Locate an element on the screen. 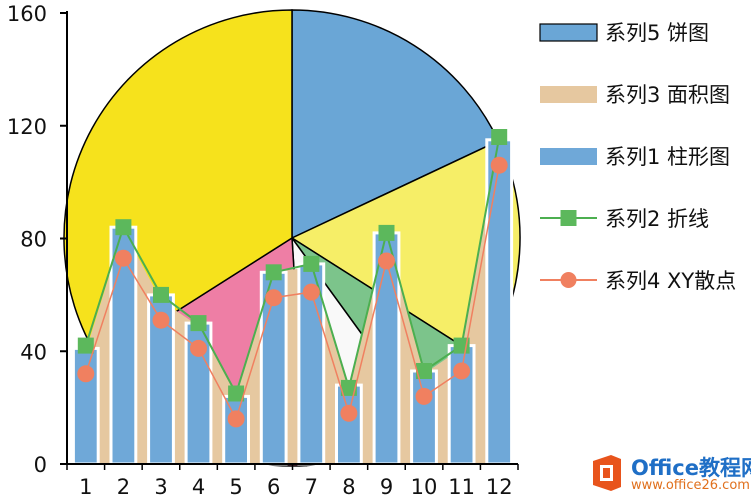 The width and height of the screenshot is (751, 501). legend-item: 系列2 折线 is located at coordinates (624, 219).